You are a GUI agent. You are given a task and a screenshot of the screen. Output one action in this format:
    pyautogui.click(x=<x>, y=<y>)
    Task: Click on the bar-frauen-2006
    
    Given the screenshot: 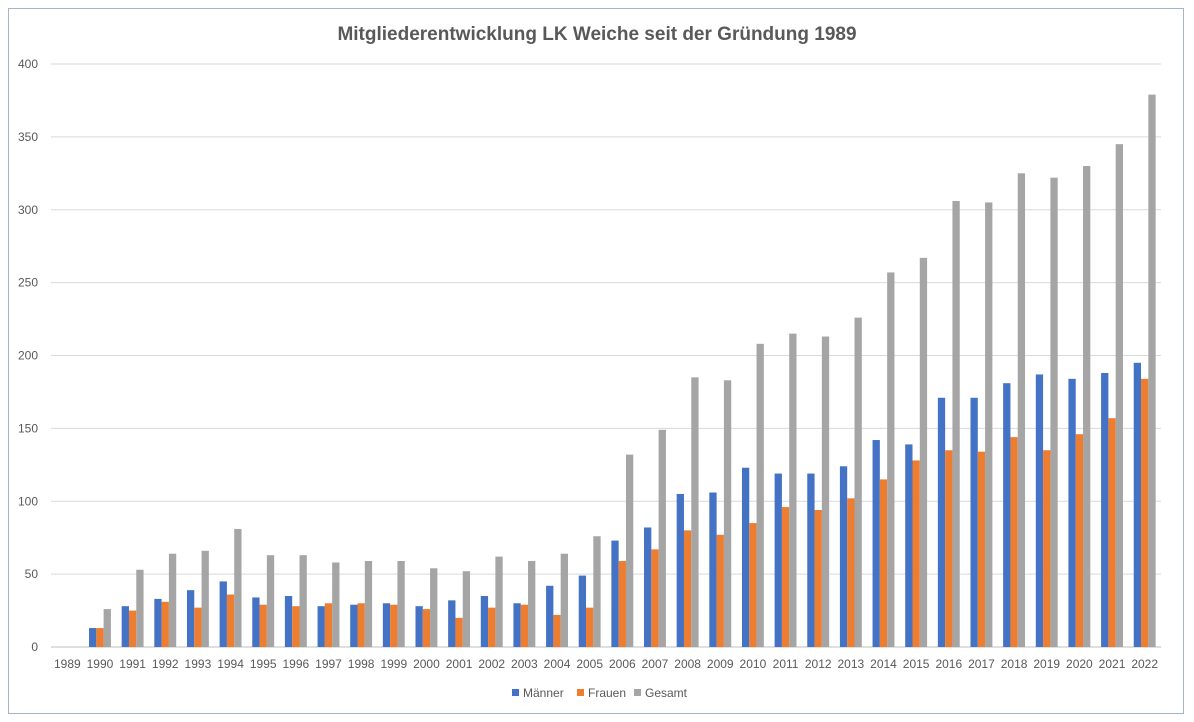 What is the action you would take?
    pyautogui.click(x=622, y=604)
    